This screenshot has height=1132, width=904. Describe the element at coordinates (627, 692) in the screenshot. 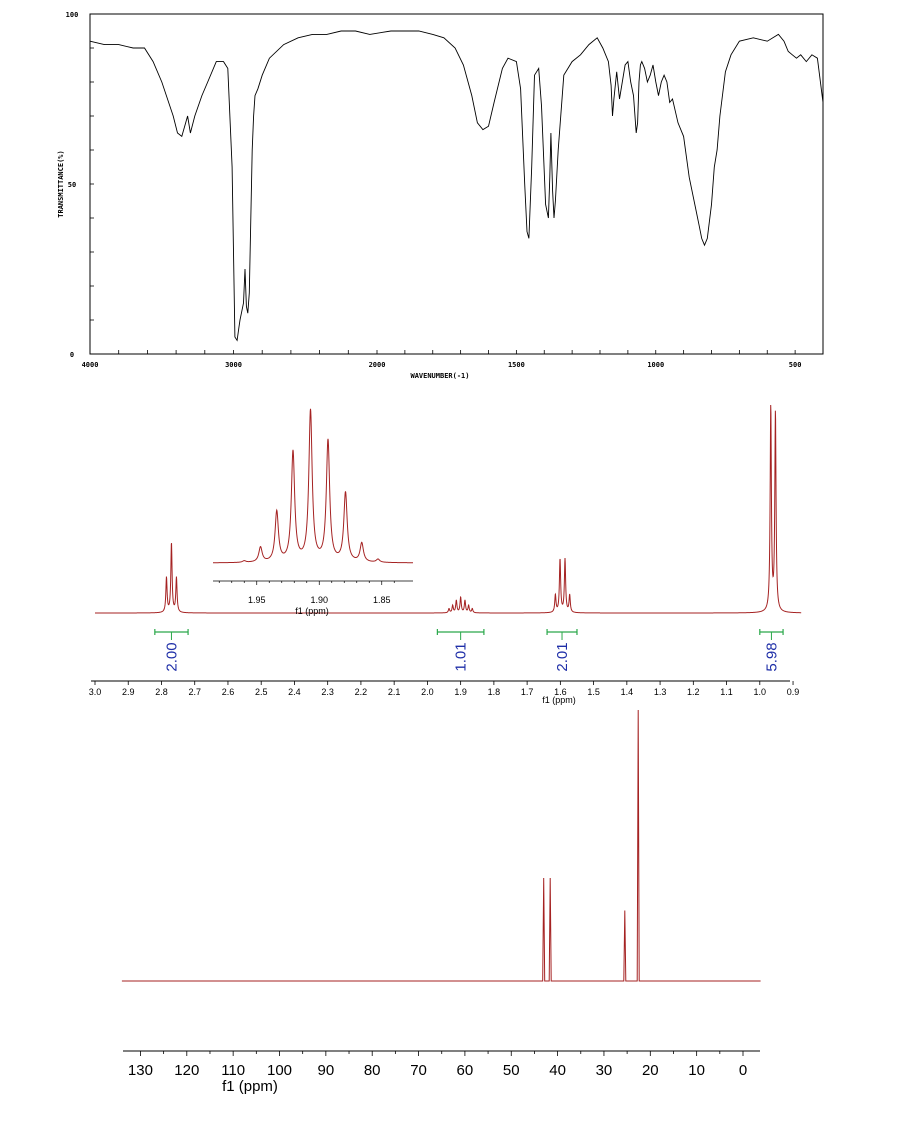

I see `h-nmr-x-tick-label: 1.4` at that location.